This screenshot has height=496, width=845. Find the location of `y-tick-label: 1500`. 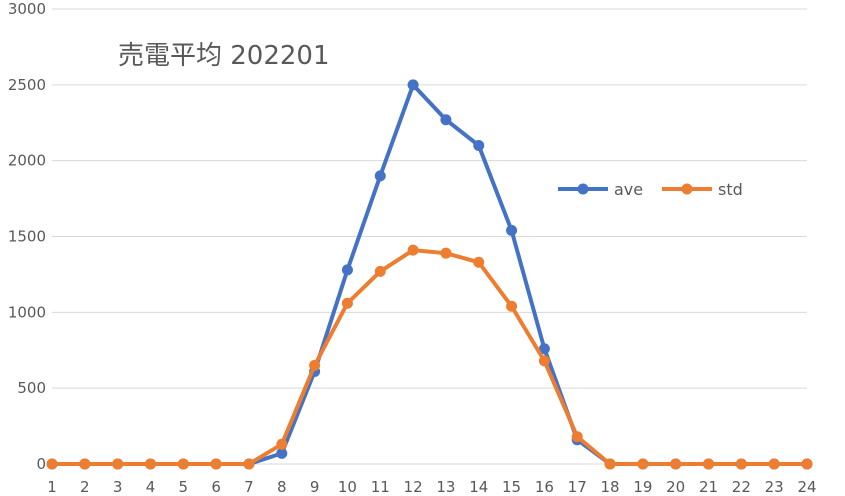

y-tick-label: 1500 is located at coordinates (27, 237).